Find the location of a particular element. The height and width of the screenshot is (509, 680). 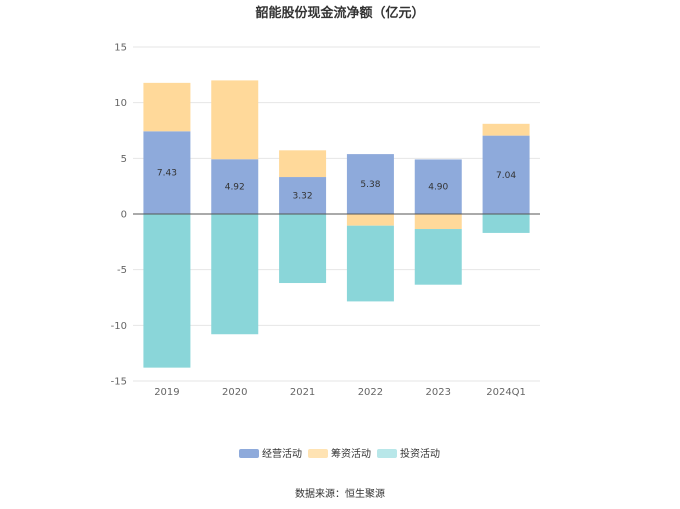

legend: 经营活动 筹资活动 投资活动 is located at coordinates (339, 453).